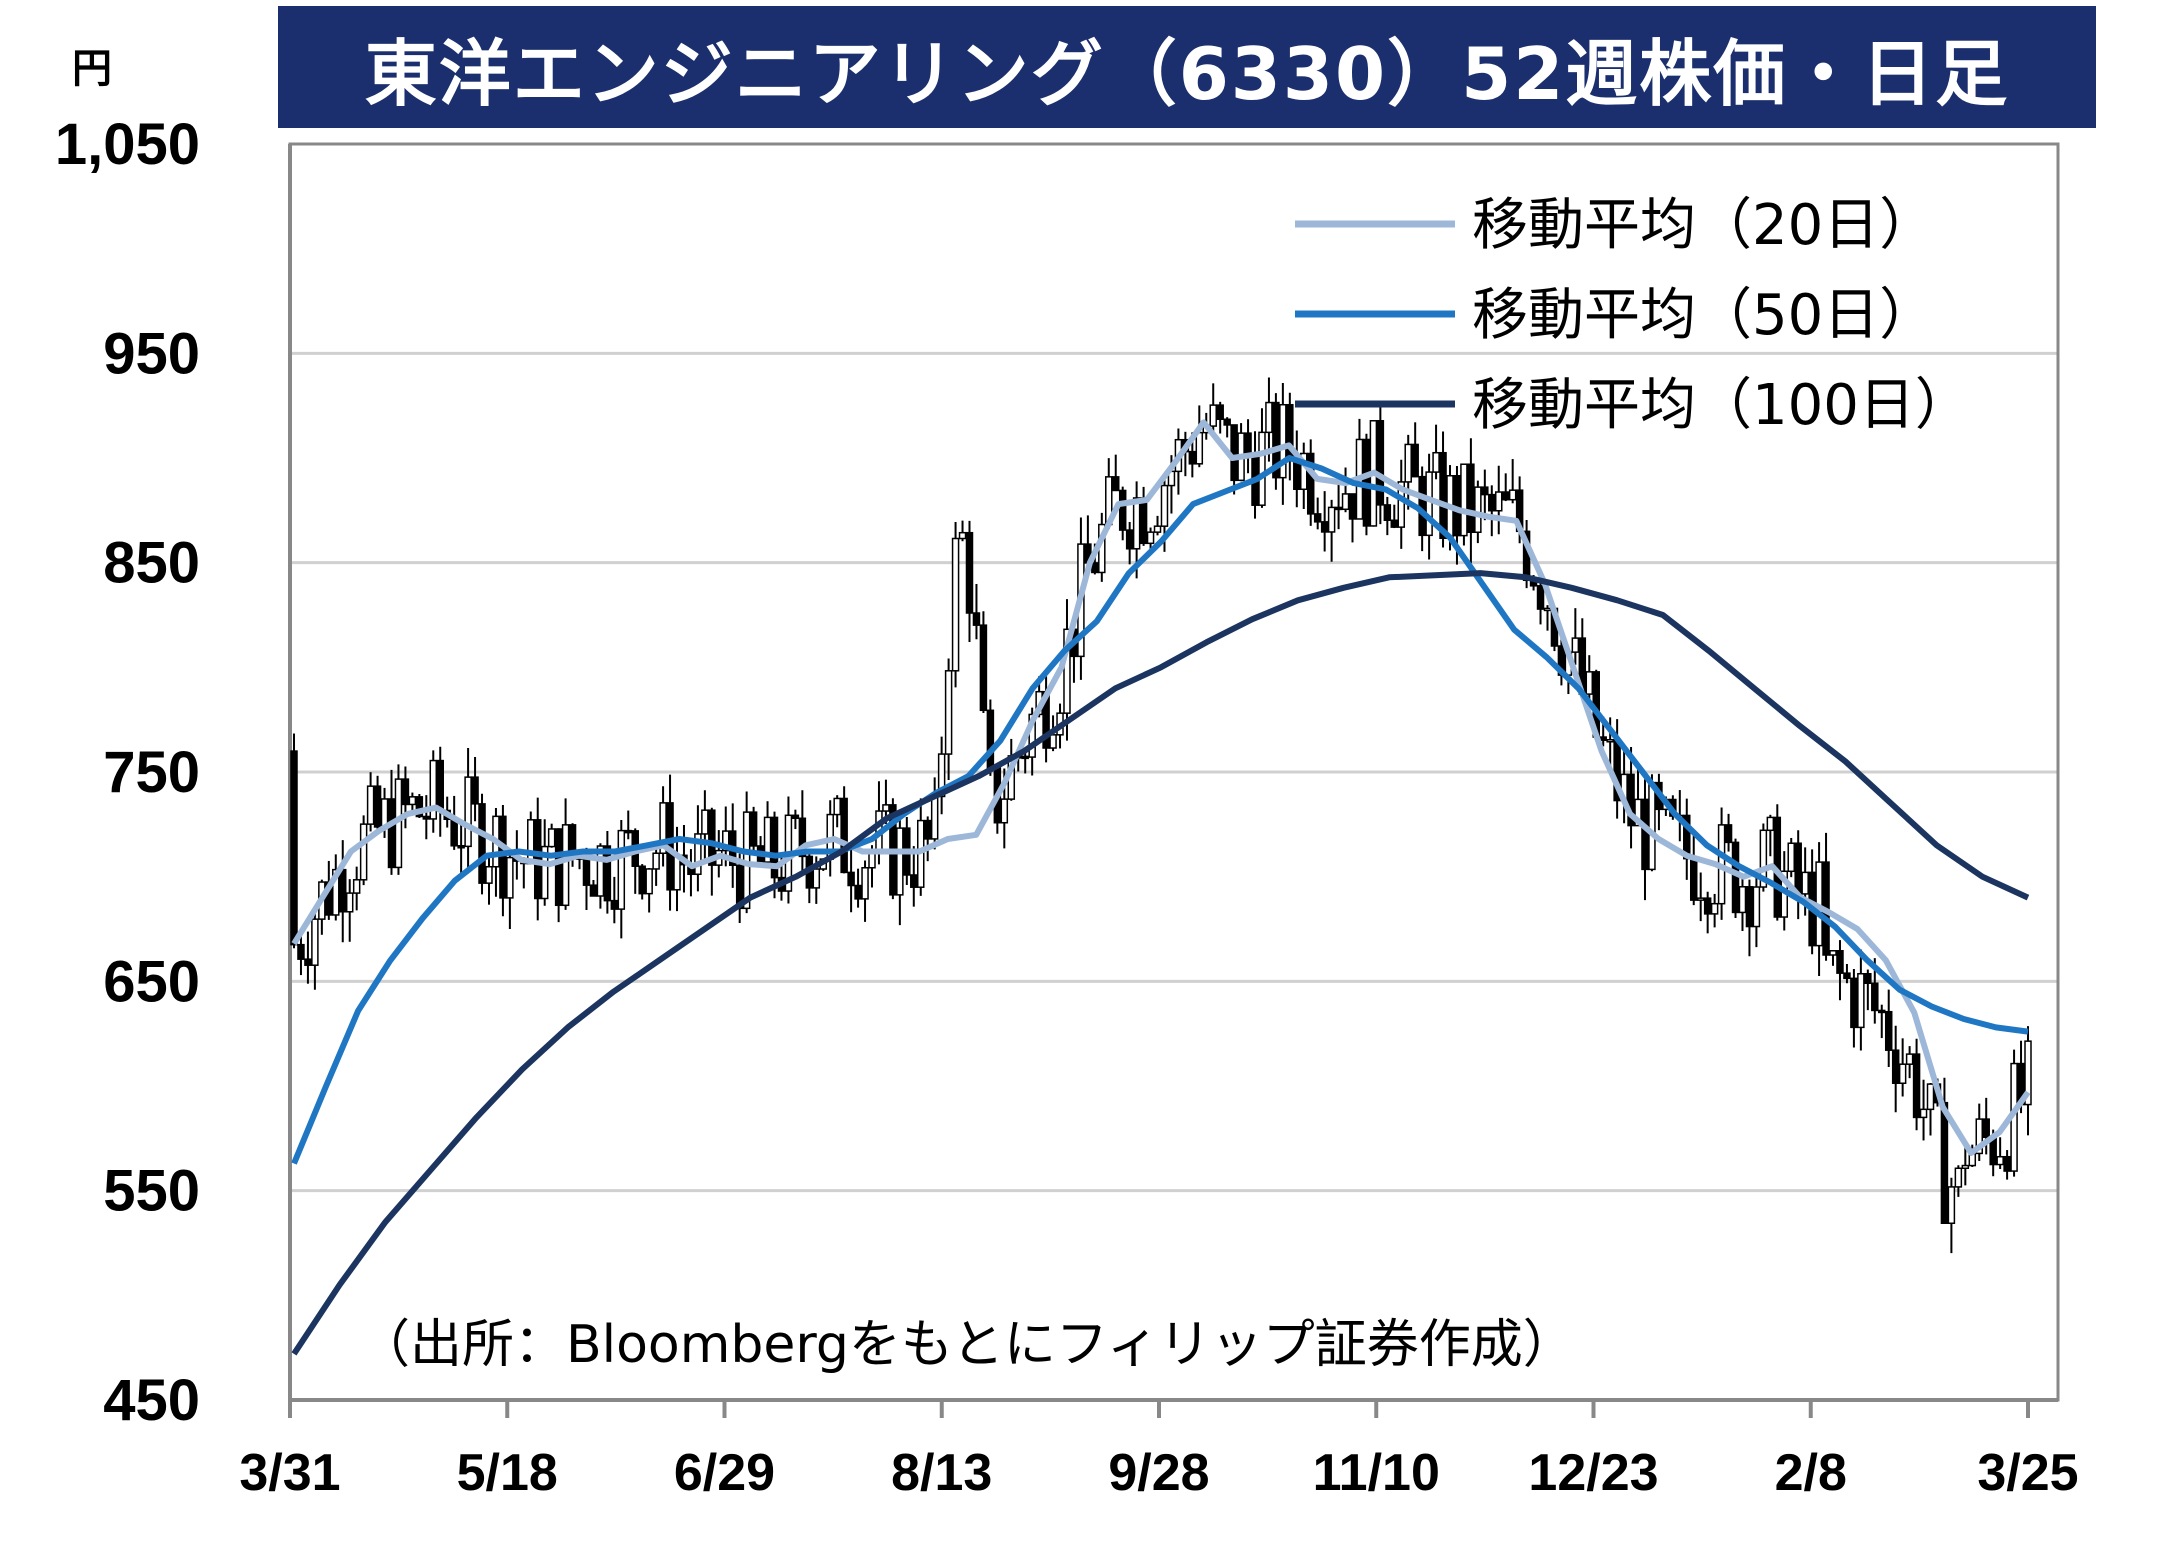 The height and width of the screenshot is (1541, 2167). What do you see at coordinates (507, 1473) in the screenshot?
I see `x-tick-label: 5/18` at bounding box center [507, 1473].